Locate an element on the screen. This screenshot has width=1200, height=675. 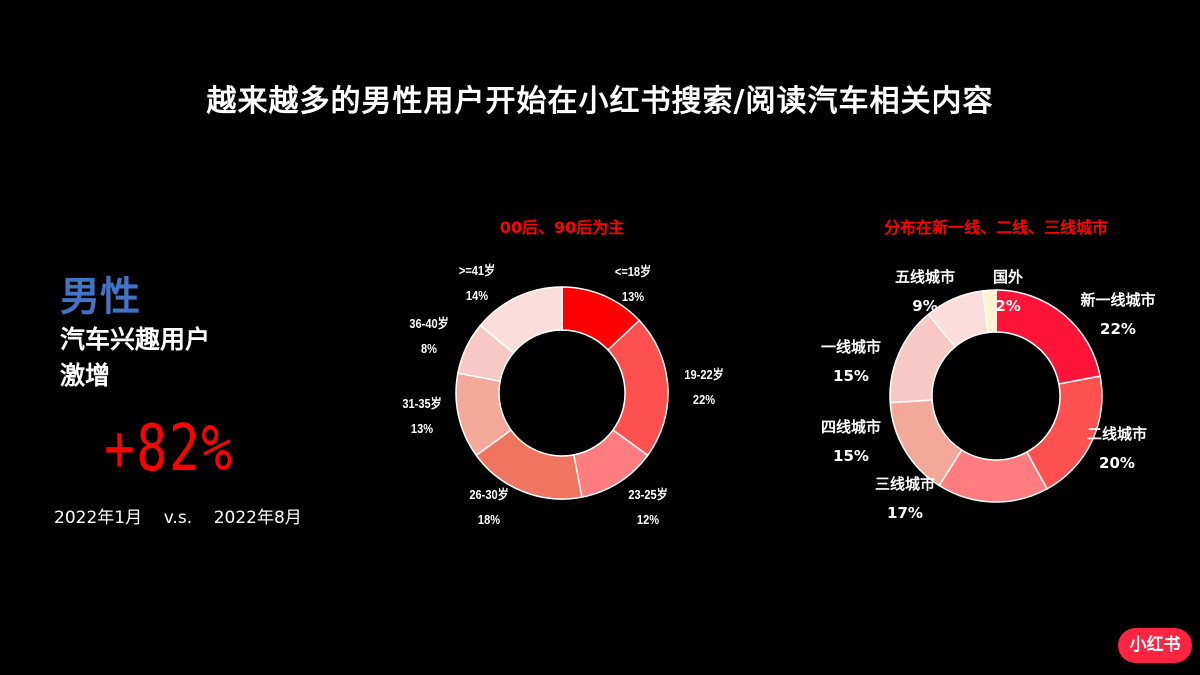
age-category-label: >=41岁 is located at coordinates (477, 270).